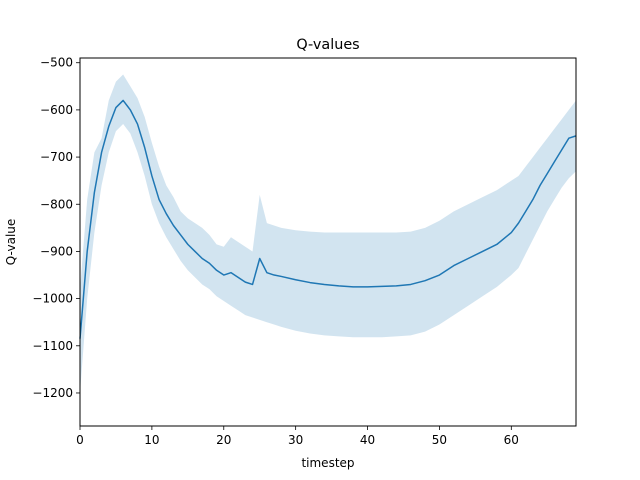  Describe the element at coordinates (327, 463) in the screenshot. I see `x-axis-label: timestep` at that location.